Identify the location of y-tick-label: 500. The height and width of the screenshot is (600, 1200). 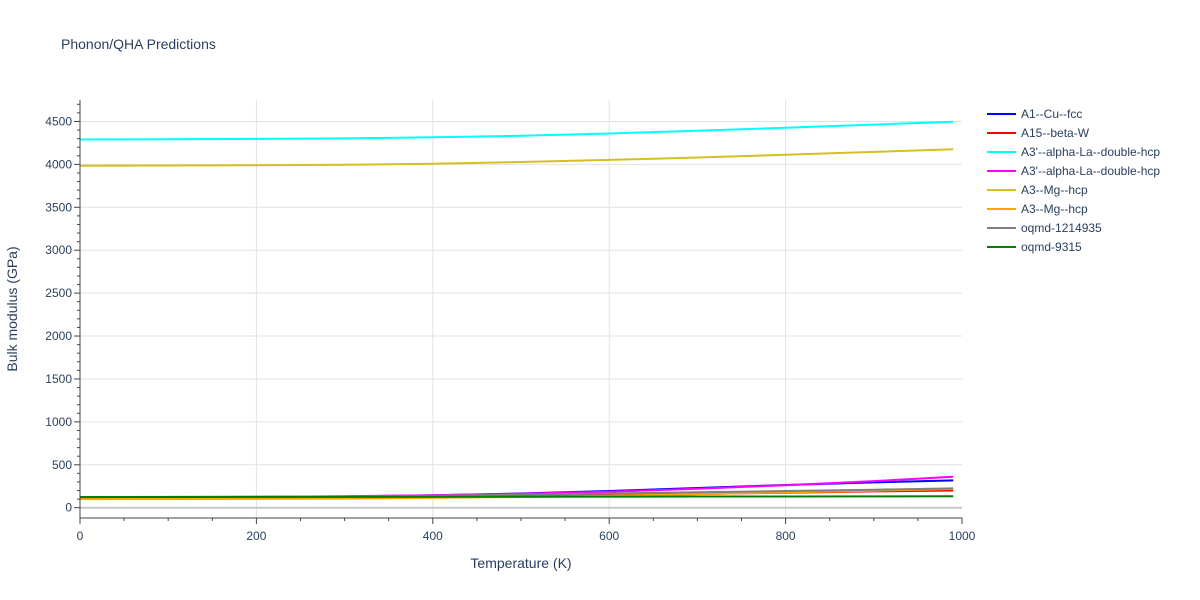
(62, 465).